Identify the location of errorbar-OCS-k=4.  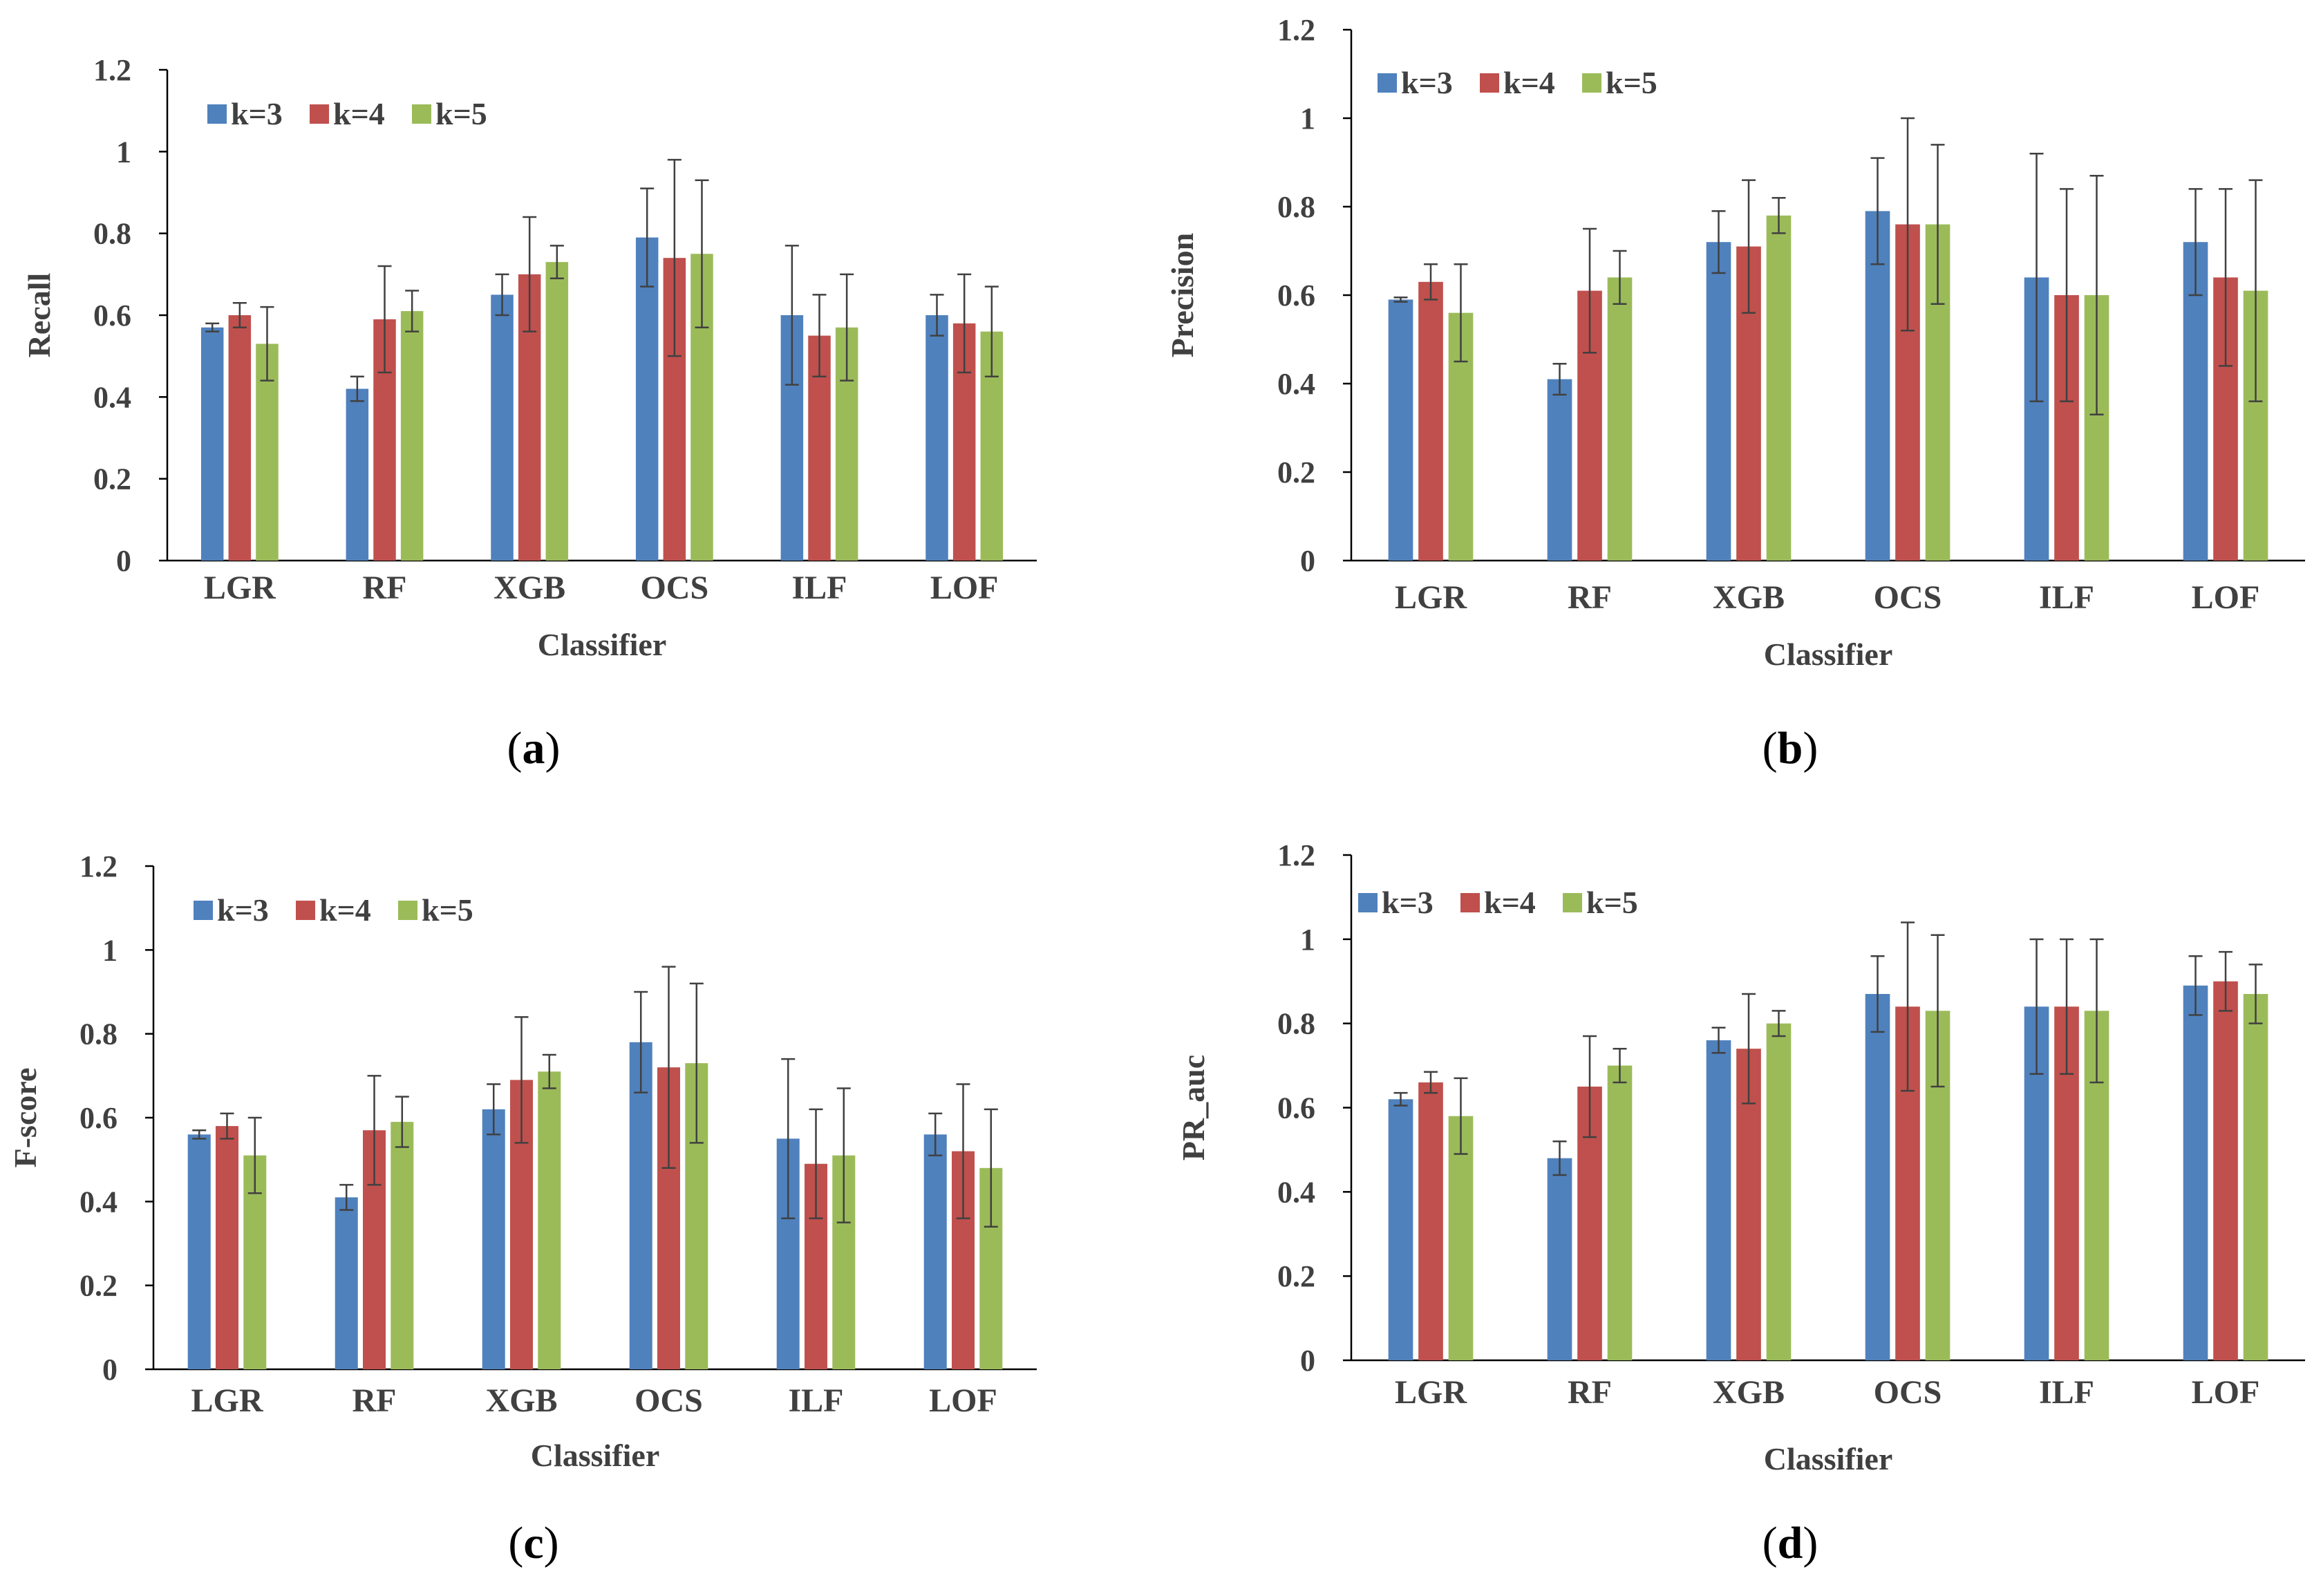
(674, 257).